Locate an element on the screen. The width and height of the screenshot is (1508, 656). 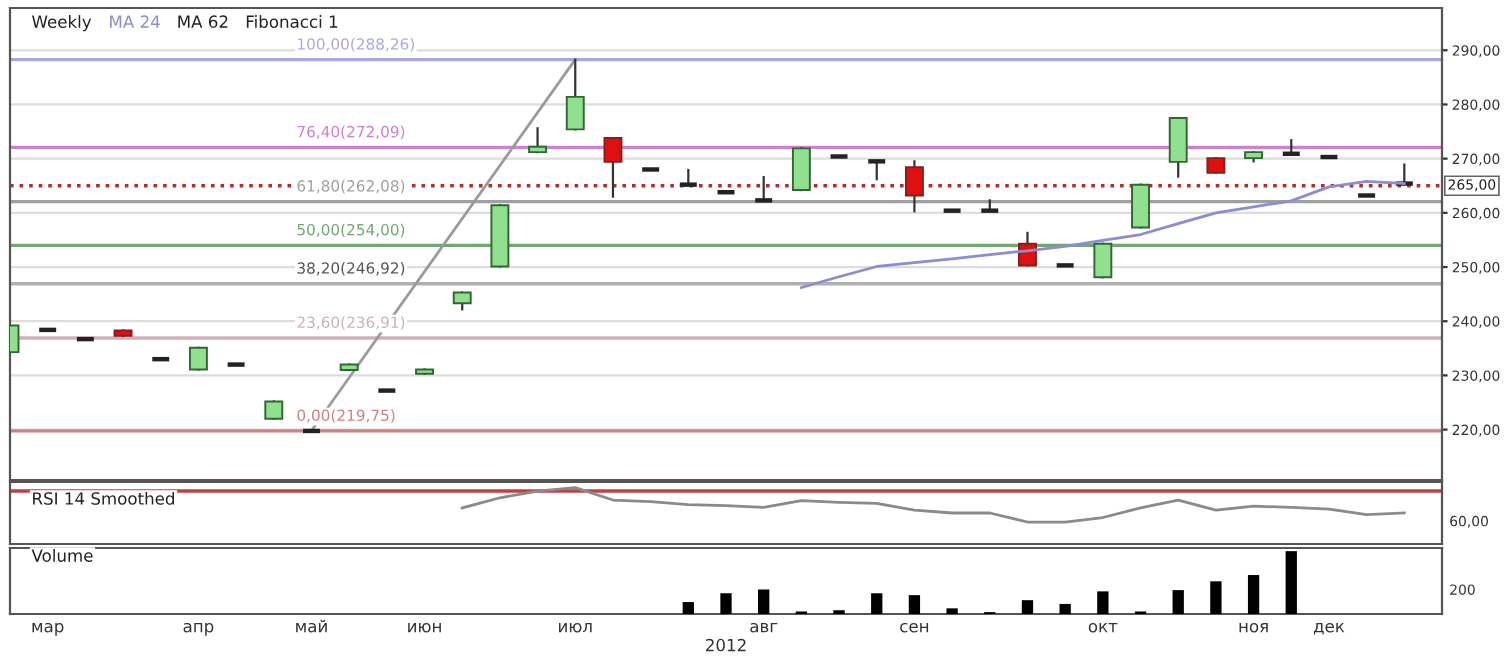
chart-title: Volume is located at coordinates (62, 555).